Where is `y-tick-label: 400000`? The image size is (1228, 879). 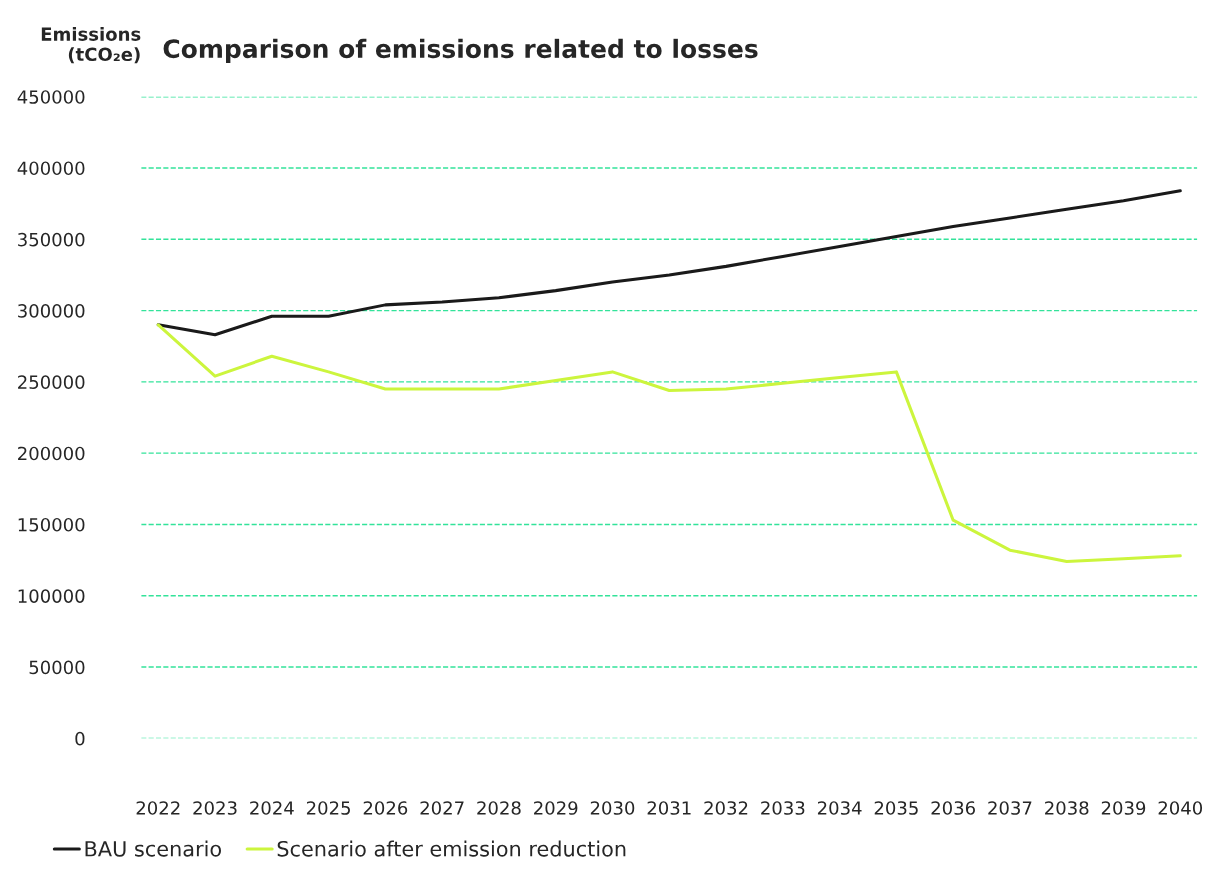
y-tick-label: 400000 is located at coordinates (51, 168).